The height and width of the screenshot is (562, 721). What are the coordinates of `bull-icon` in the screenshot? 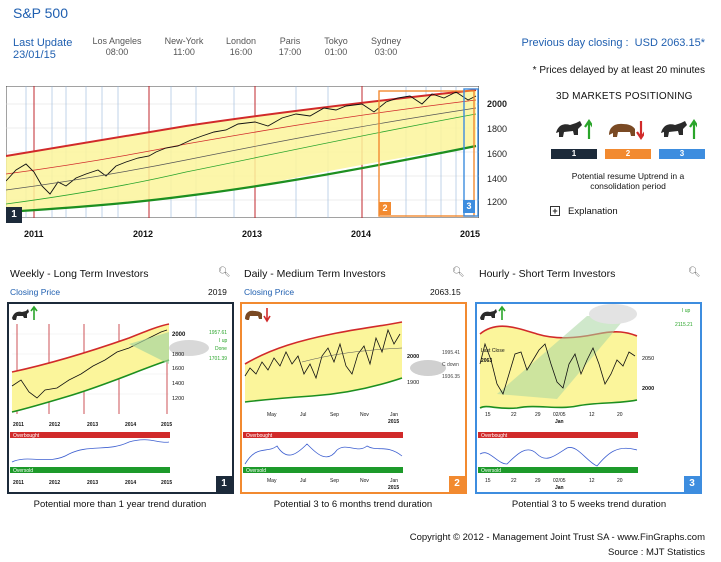 It's located at (679, 129).